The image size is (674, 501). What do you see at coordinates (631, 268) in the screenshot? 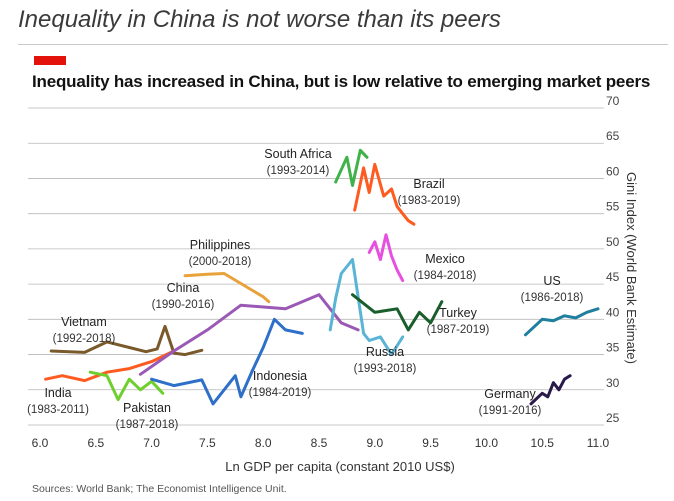
I see `y-axis-label: Gini Index (World Bank Estimate)` at bounding box center [631, 268].